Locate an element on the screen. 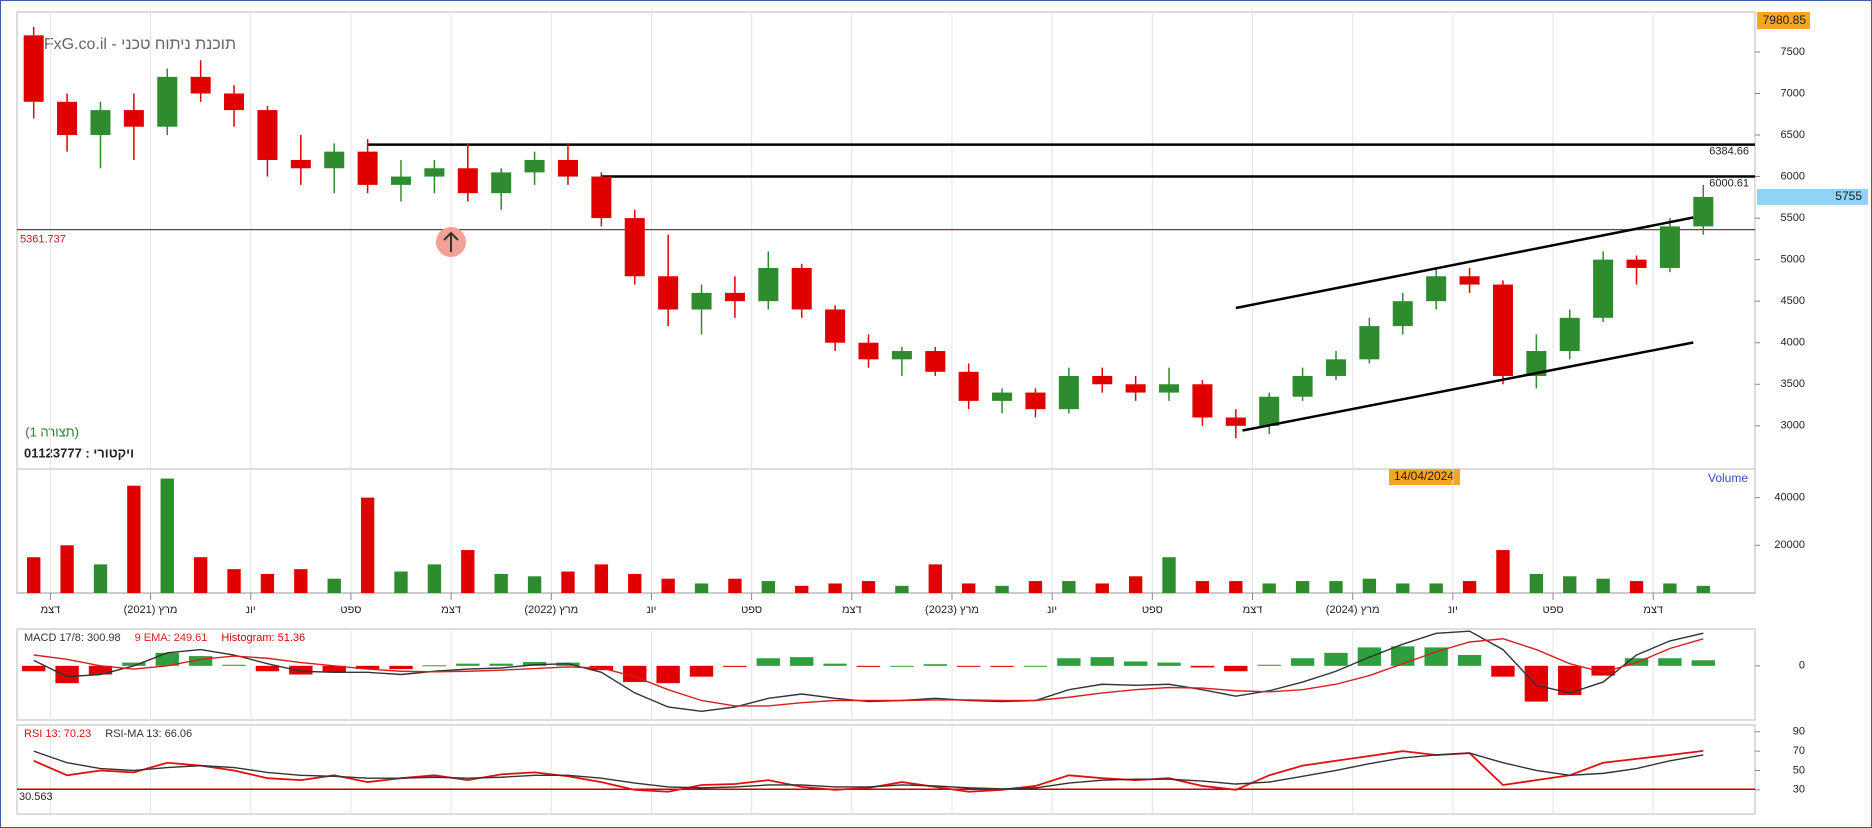  last-price-box is located at coordinates (1812, 196).